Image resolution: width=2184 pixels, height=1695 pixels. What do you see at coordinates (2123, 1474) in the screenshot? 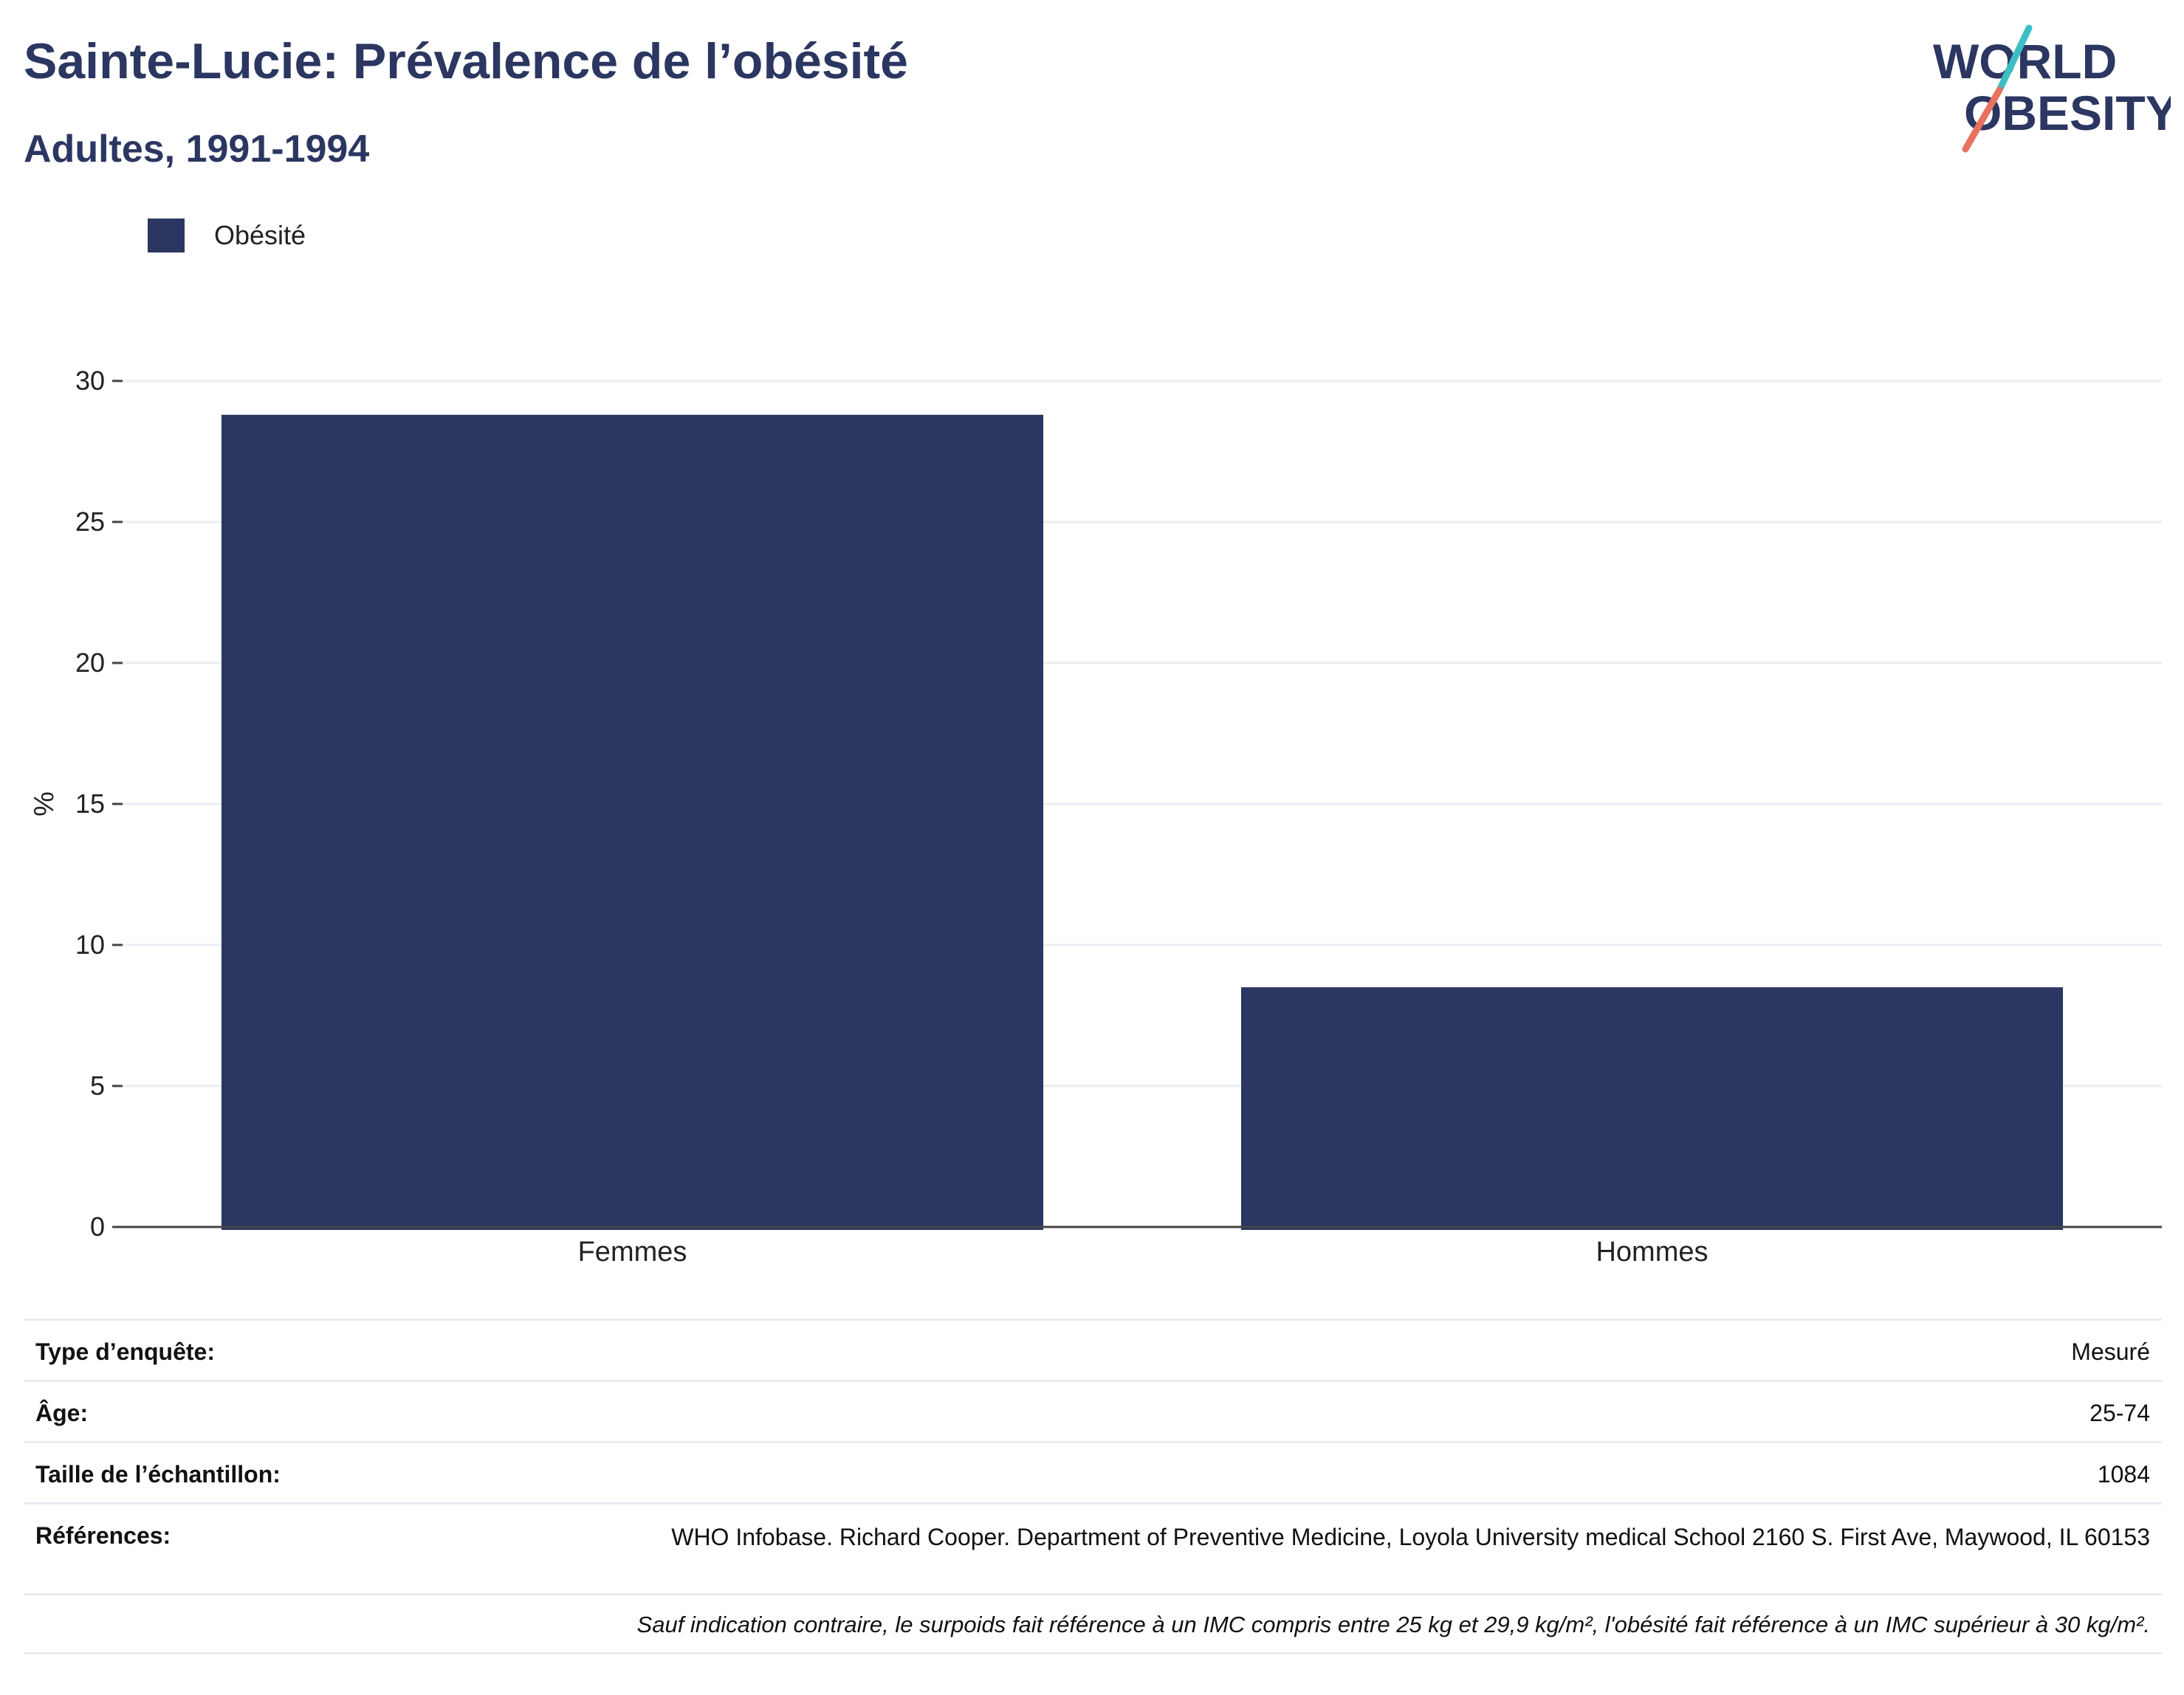
I see `sample-size-value: 1084` at bounding box center [2123, 1474].